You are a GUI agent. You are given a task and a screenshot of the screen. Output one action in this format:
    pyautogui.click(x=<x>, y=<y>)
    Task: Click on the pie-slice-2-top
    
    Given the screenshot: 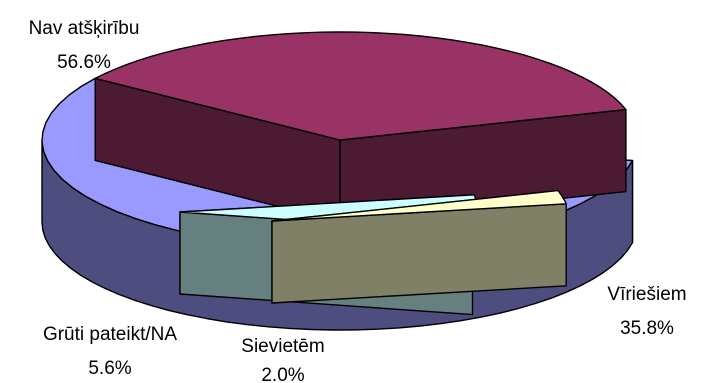 What is the action you would take?
    pyautogui.click(x=419, y=205)
    